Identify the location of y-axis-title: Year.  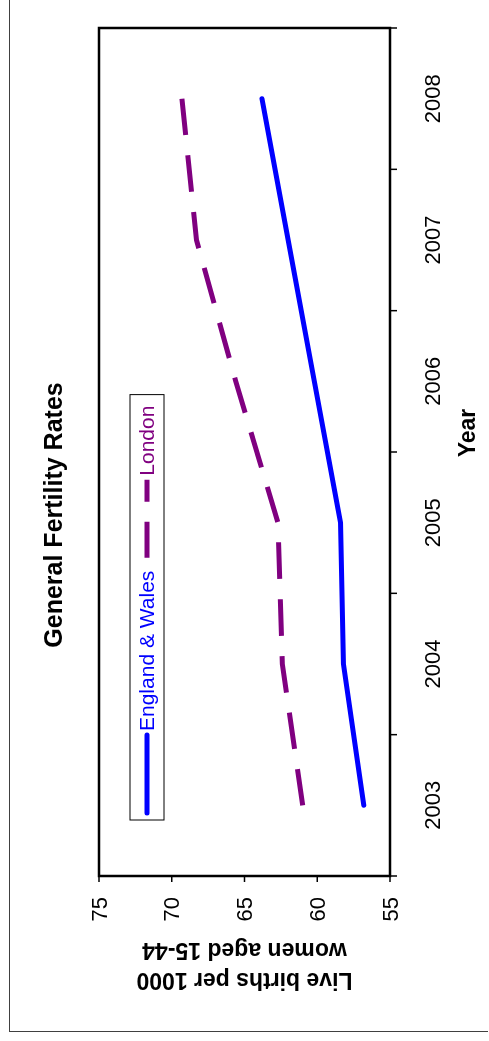
(467, 433).